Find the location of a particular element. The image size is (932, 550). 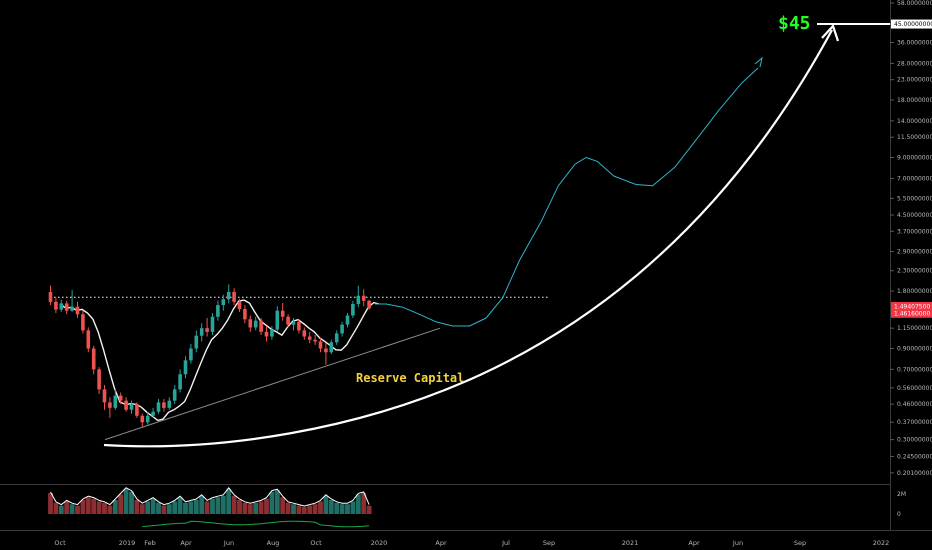

volume-tick-label: 0 is located at coordinates (899, 514).